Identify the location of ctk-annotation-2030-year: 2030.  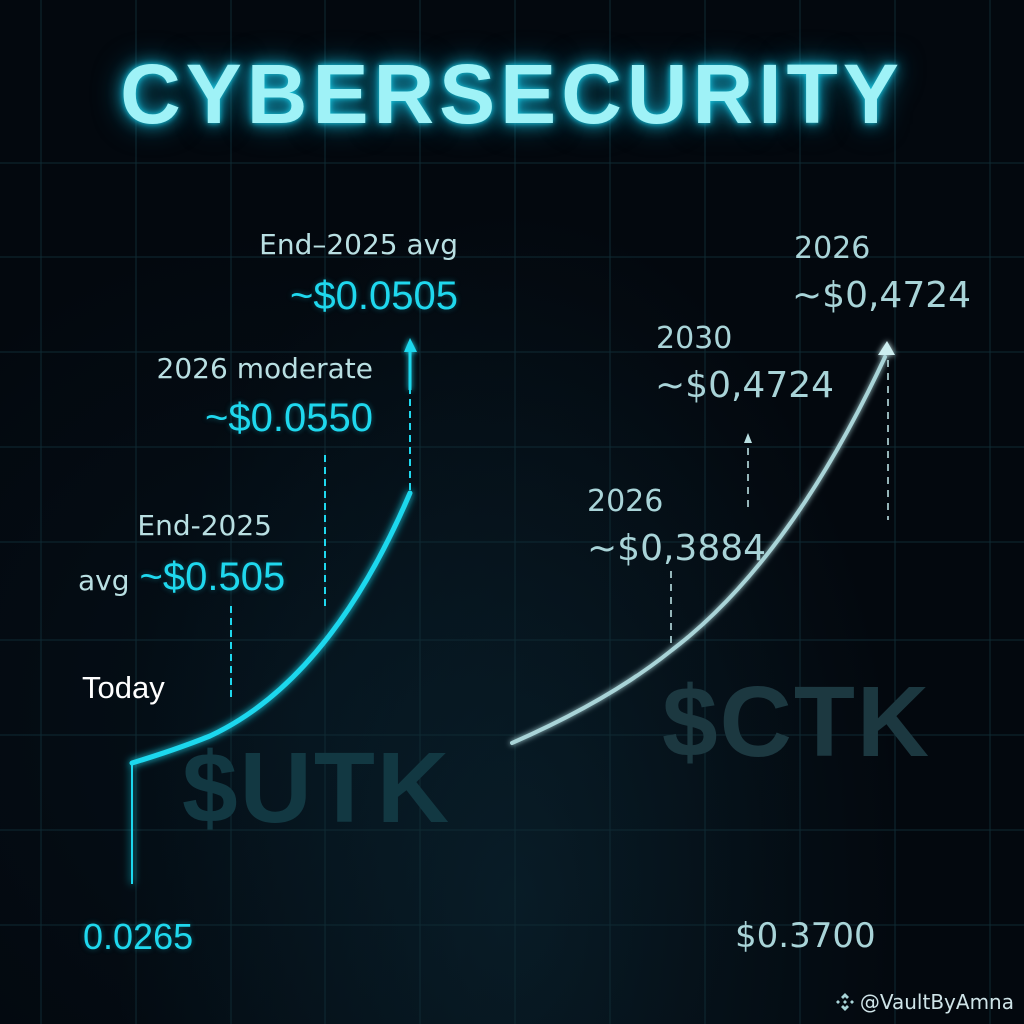
(694, 338).